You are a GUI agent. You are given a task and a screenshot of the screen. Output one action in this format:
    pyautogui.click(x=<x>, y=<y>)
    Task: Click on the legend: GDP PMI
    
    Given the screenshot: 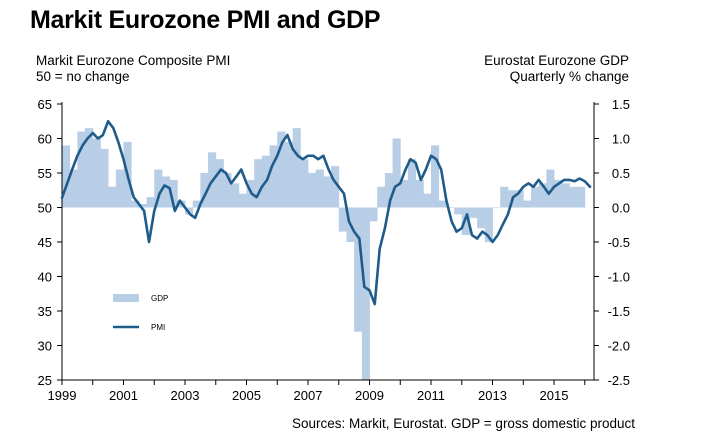 What is the action you would take?
    pyautogui.click(x=140, y=313)
    